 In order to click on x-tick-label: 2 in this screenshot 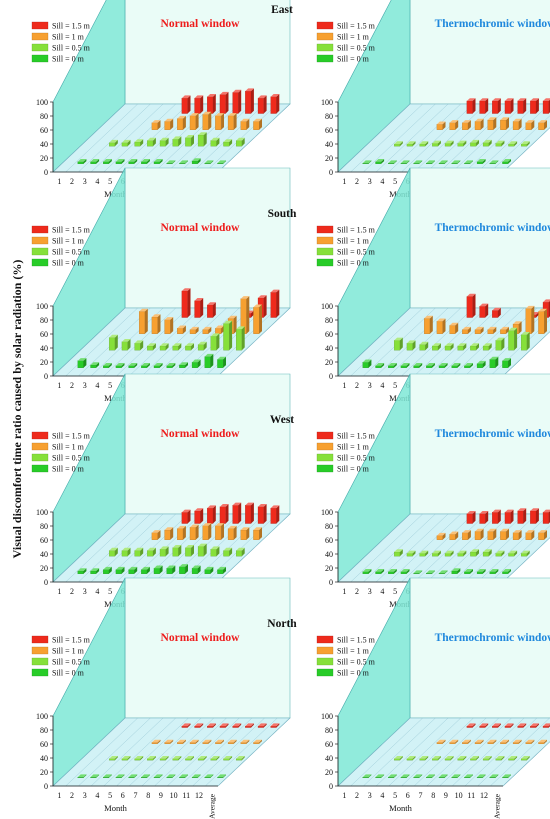, I will do `click(357, 385)`.